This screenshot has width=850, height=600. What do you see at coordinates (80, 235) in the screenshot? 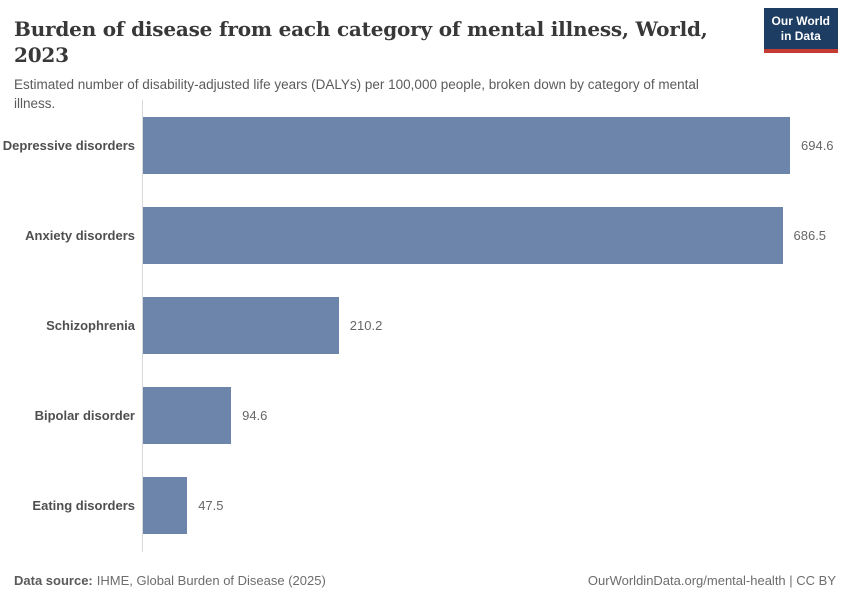
I see `category-label: Anxiety disorders` at bounding box center [80, 235].